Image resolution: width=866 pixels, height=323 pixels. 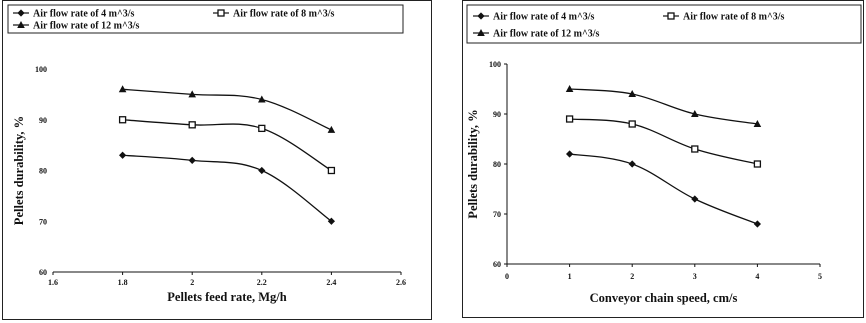 I want to click on x-tick-label: 0, so click(x=507, y=276).